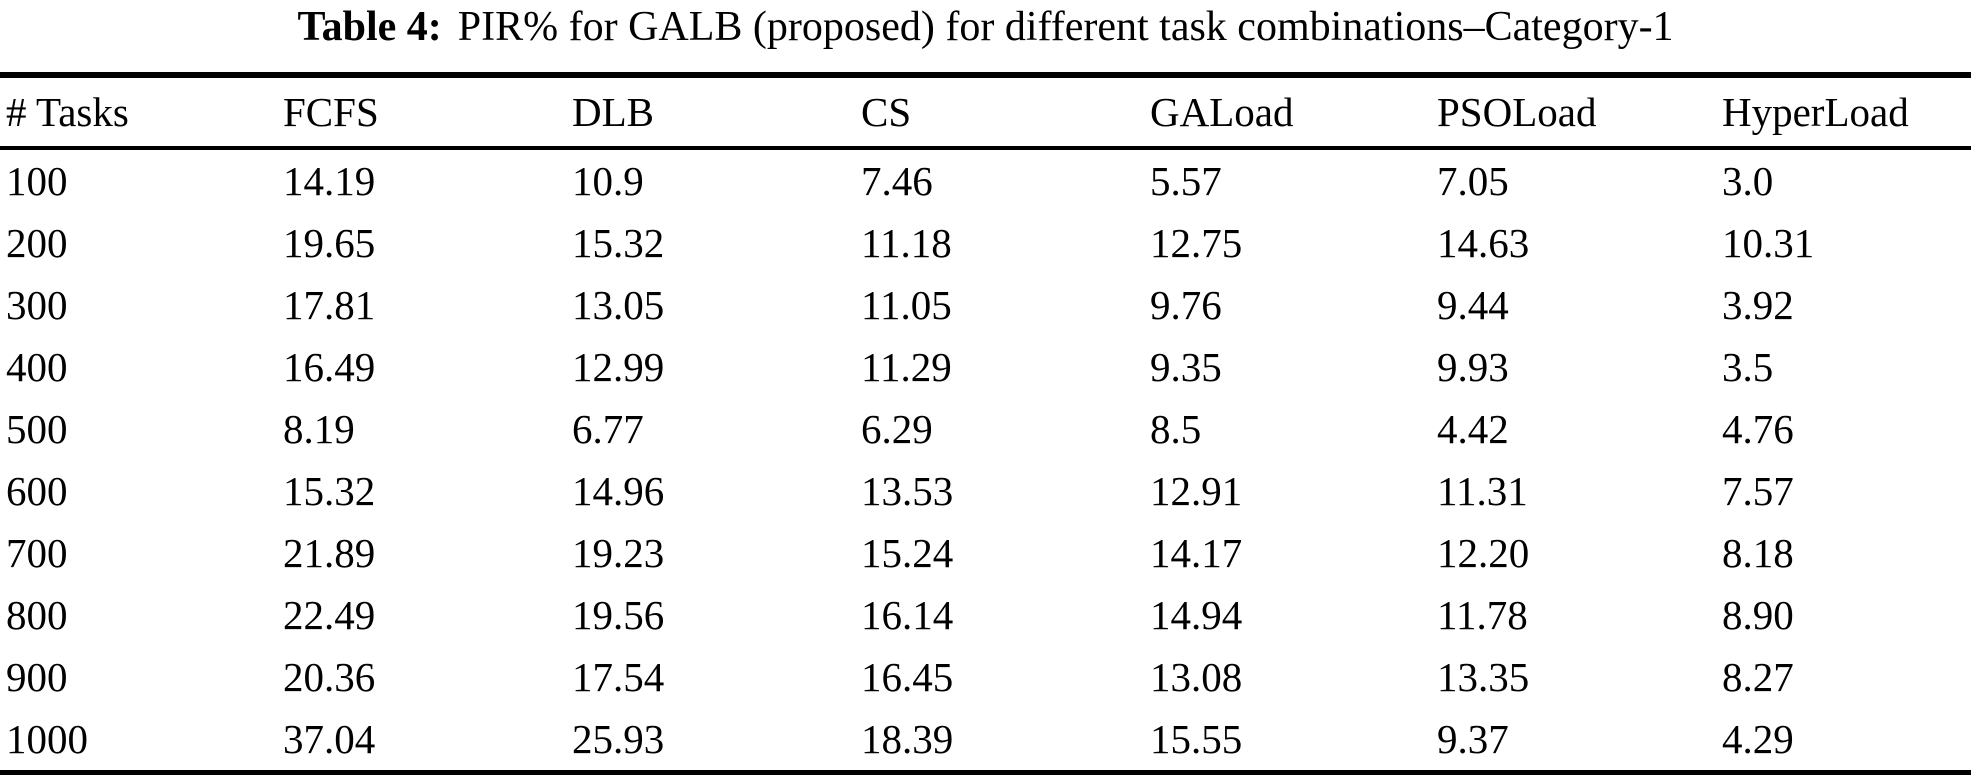 The width and height of the screenshot is (1971, 779). I want to click on column-header-fcfs: FCFS, so click(427, 112).